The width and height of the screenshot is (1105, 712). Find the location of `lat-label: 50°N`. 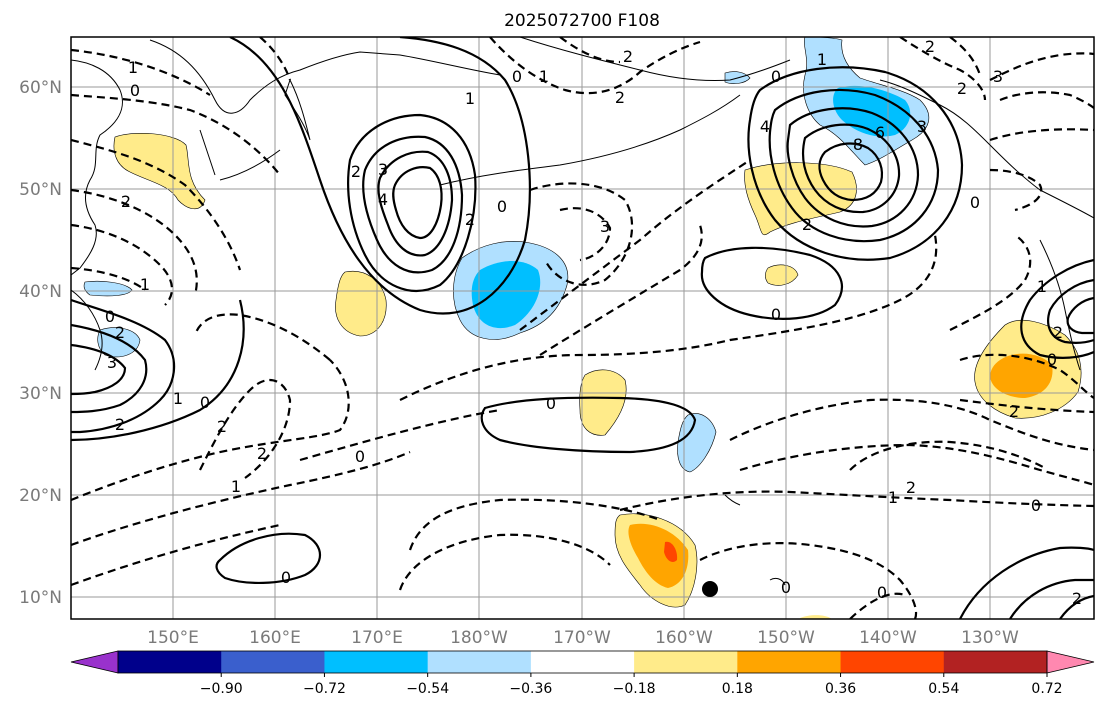

lat-label: 50°N is located at coordinates (40, 190).